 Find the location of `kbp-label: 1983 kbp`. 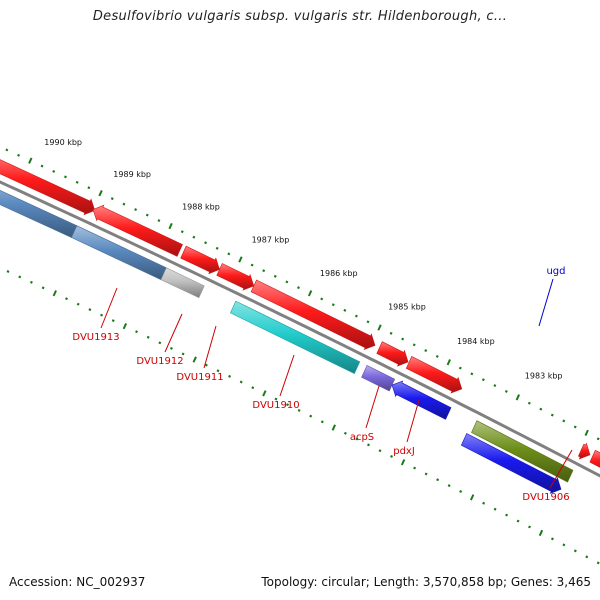

kbp-label: 1983 kbp is located at coordinates (544, 376).